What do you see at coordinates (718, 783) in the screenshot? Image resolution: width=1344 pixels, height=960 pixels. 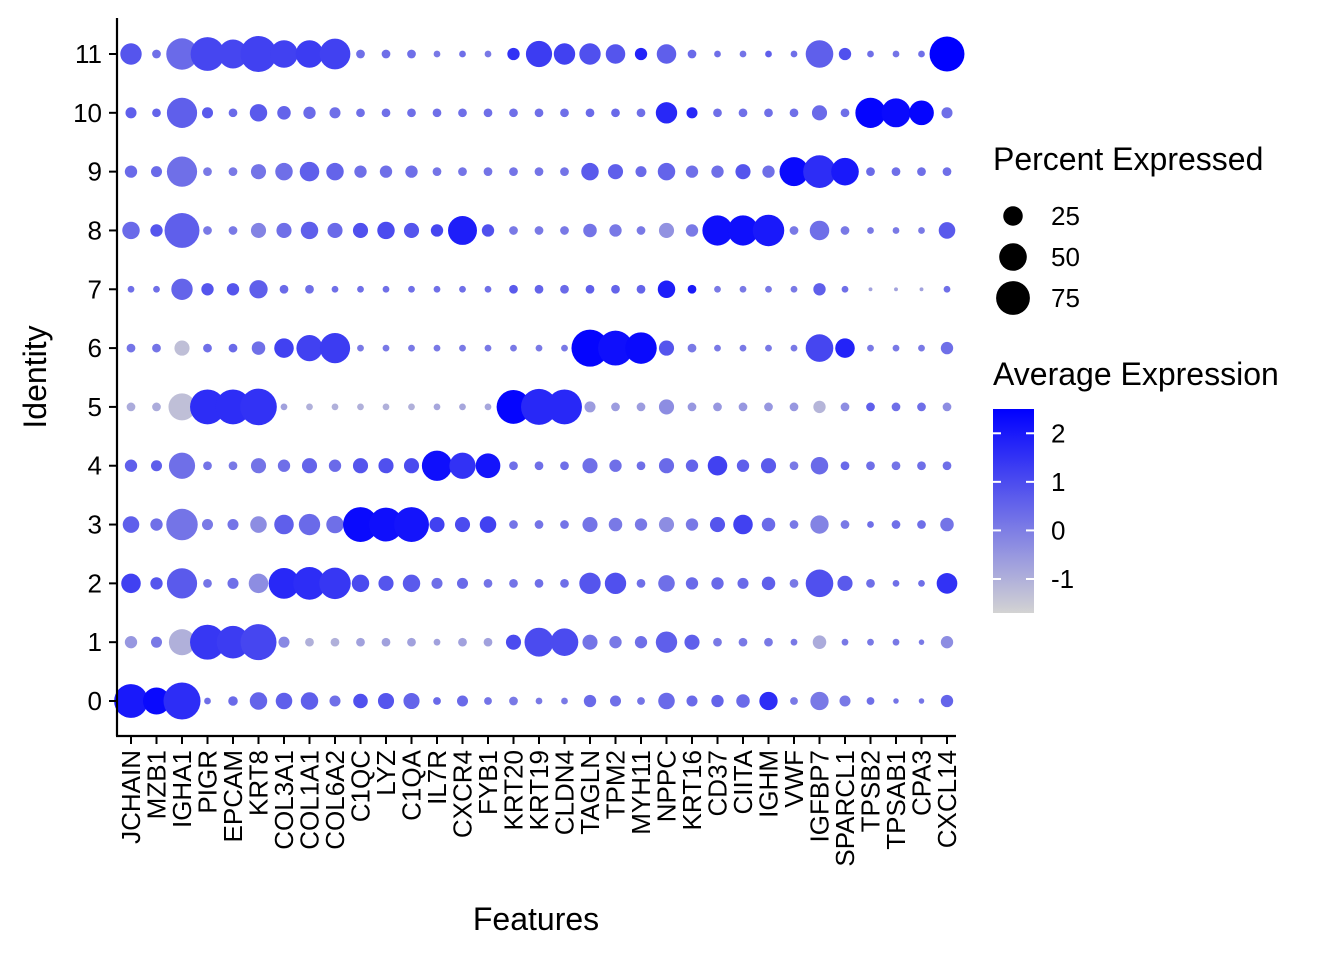 I see `x-tick-label: CD37` at bounding box center [718, 783].